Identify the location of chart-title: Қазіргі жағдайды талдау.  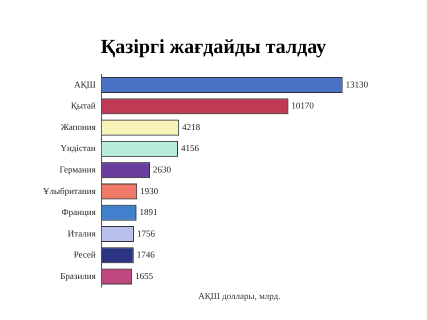
(214, 48).